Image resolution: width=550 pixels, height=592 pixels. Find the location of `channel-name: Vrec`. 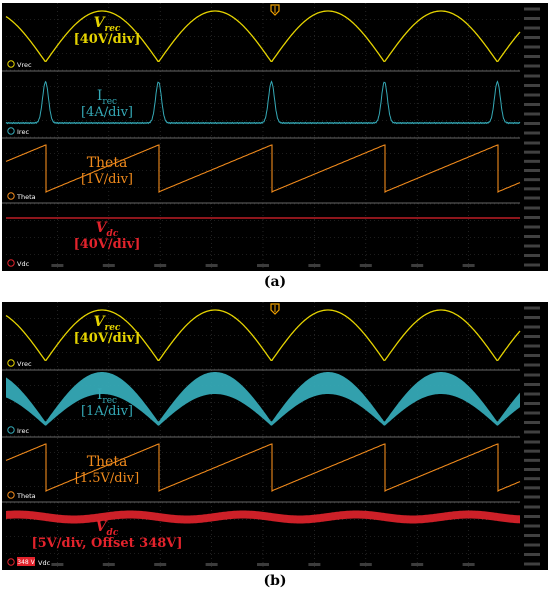

channel-name: Vrec is located at coordinates (107, 24).